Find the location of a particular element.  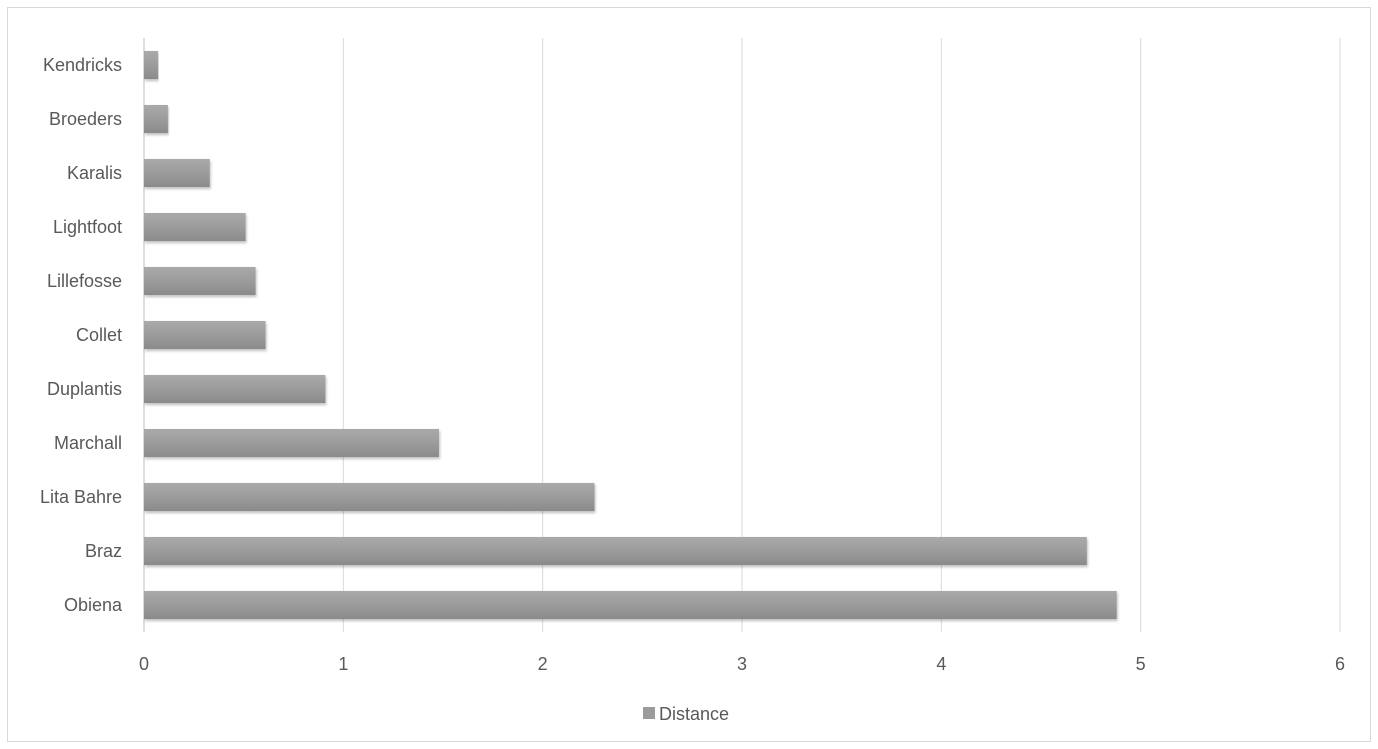

value-axis: 0 1 2 3 4 5 6 is located at coordinates (742, 664).